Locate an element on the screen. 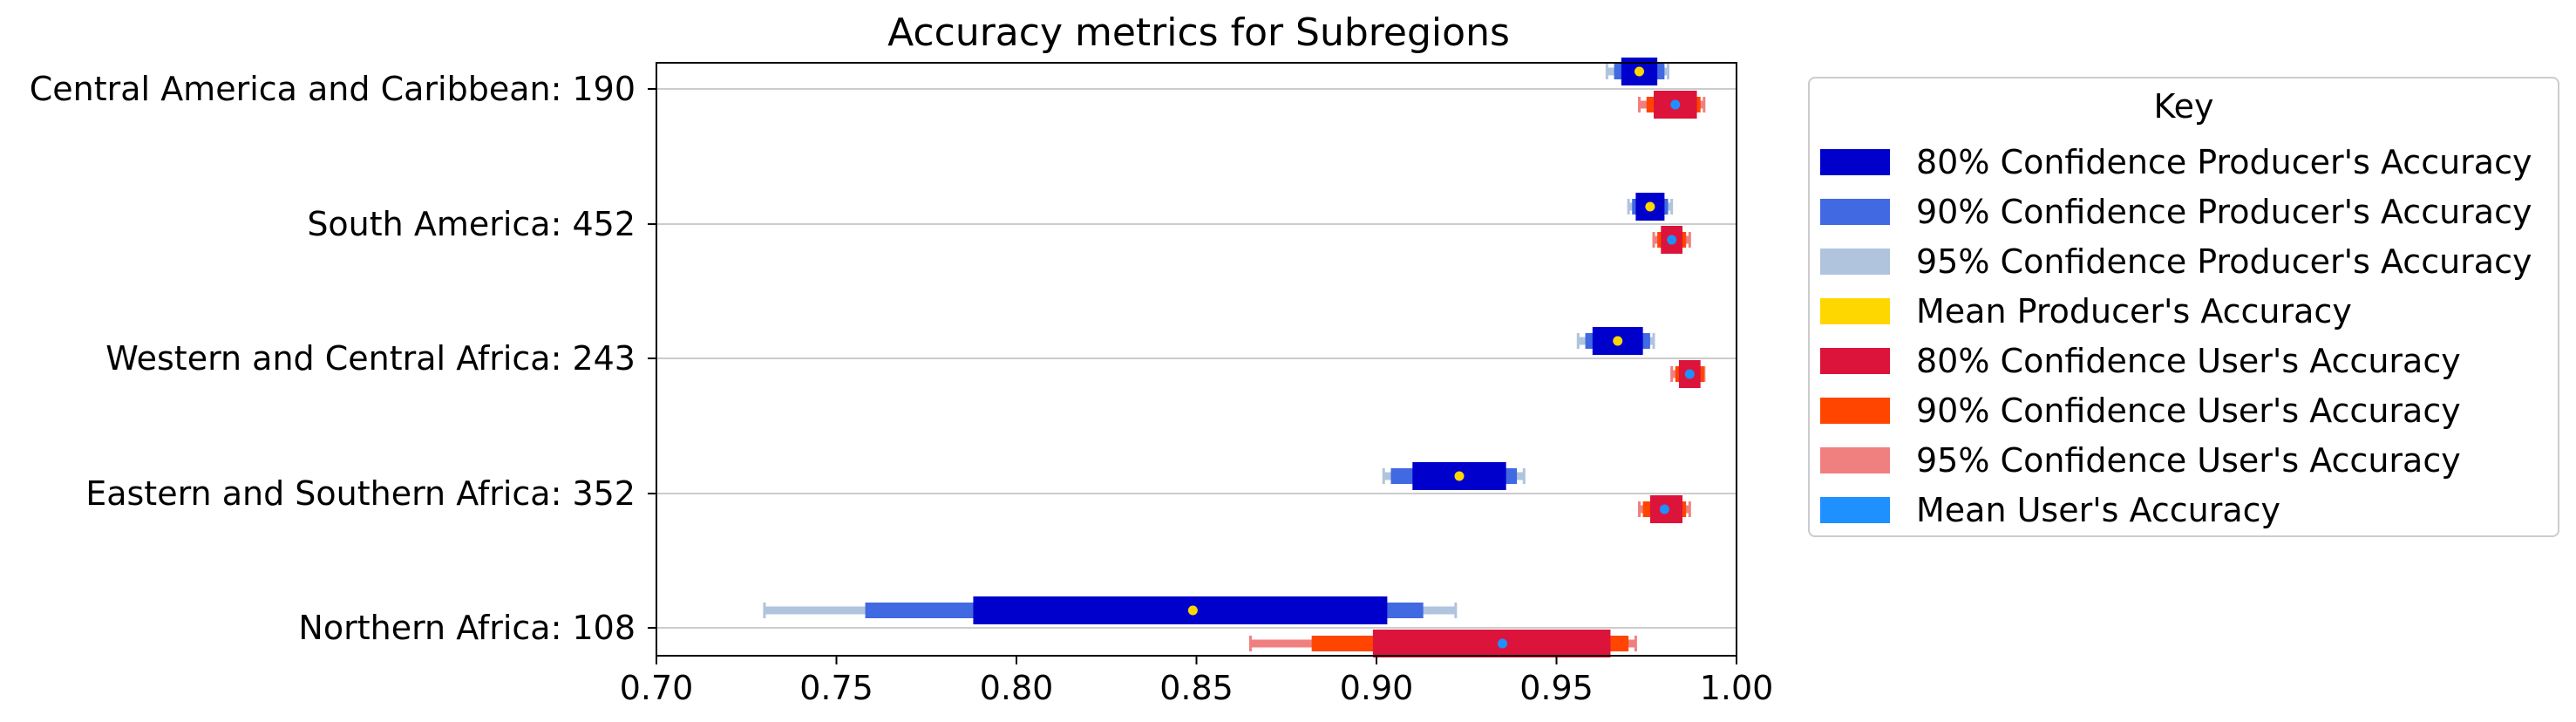  legend-item: 95% Confidence User's Accuracy is located at coordinates (2140, 460).